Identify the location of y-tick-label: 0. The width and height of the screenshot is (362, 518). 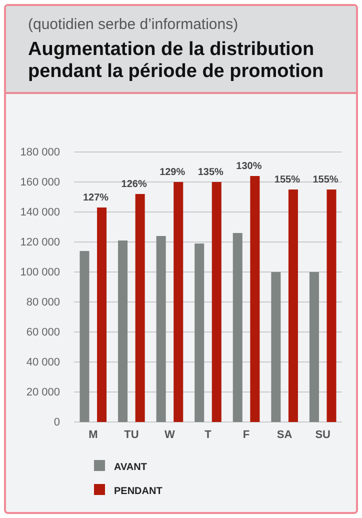
(57, 422).